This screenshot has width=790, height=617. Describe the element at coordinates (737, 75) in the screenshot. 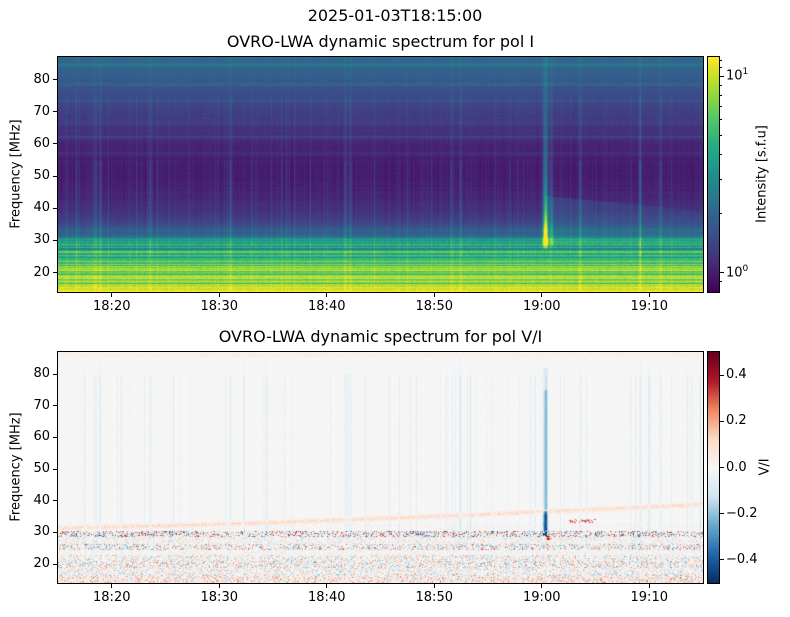

I see `colorbar-tick-label: 10¹` at that location.